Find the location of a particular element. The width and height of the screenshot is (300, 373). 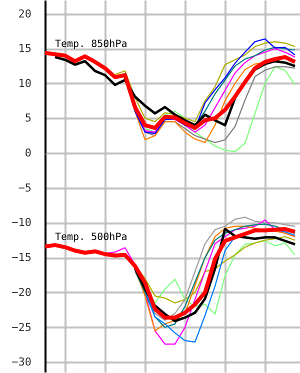

annotation: Temp. 850hPa is located at coordinates (91, 44).